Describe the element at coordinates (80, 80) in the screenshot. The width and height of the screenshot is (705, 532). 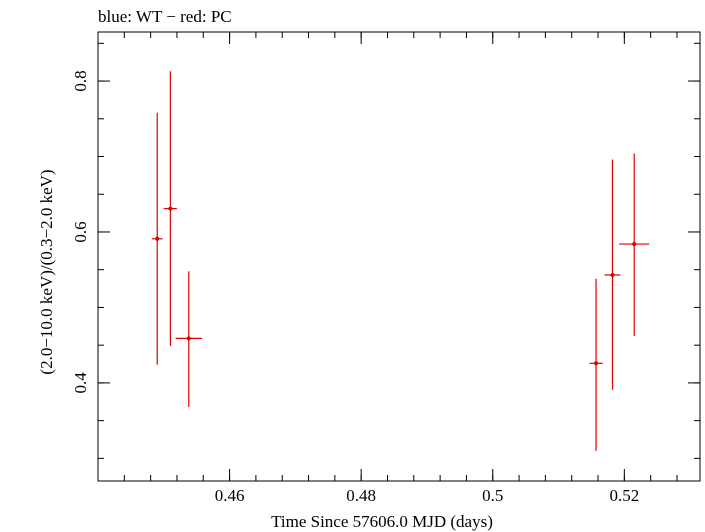
I see `y-tick-label: 0.8` at that location.